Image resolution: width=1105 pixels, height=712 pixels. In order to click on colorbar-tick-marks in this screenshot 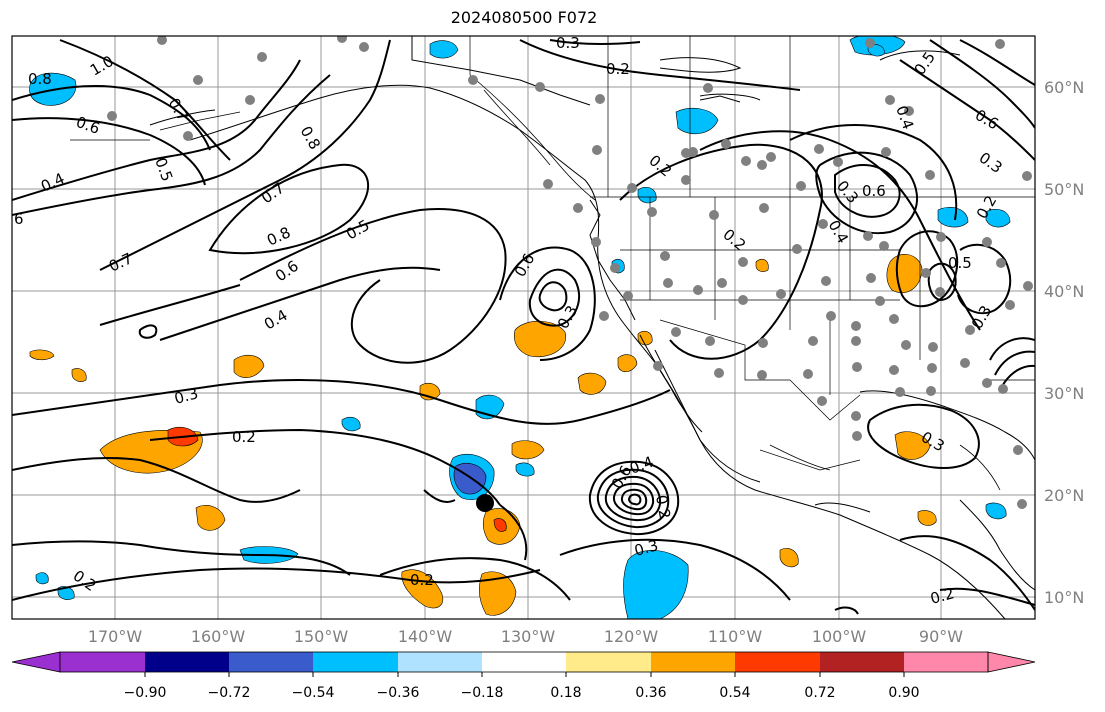, I will do `click(524, 674)`.